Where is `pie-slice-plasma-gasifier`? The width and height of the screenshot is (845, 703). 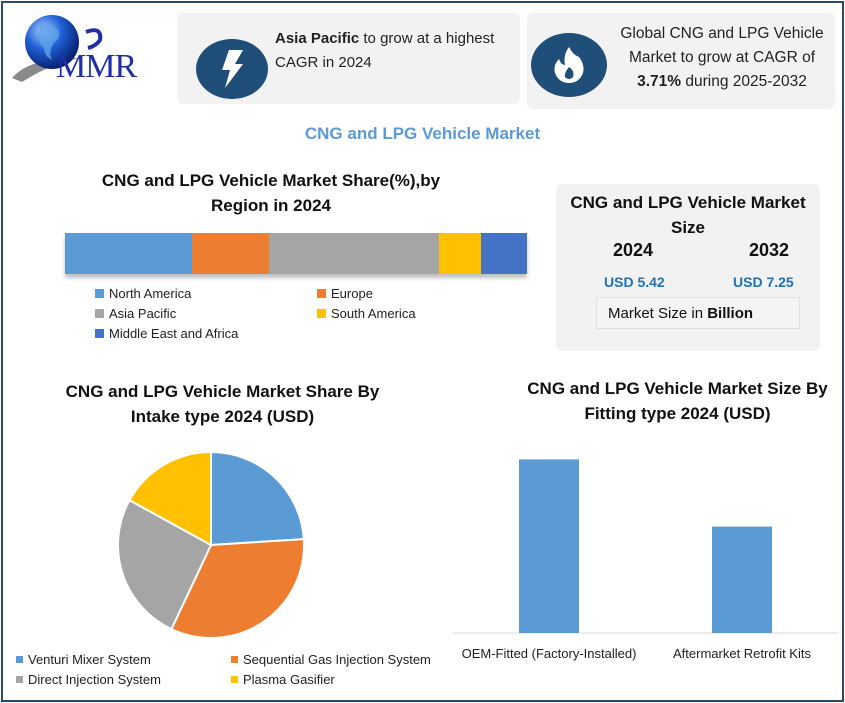
pie-slice-plasma-gasifier is located at coordinates (170, 498).